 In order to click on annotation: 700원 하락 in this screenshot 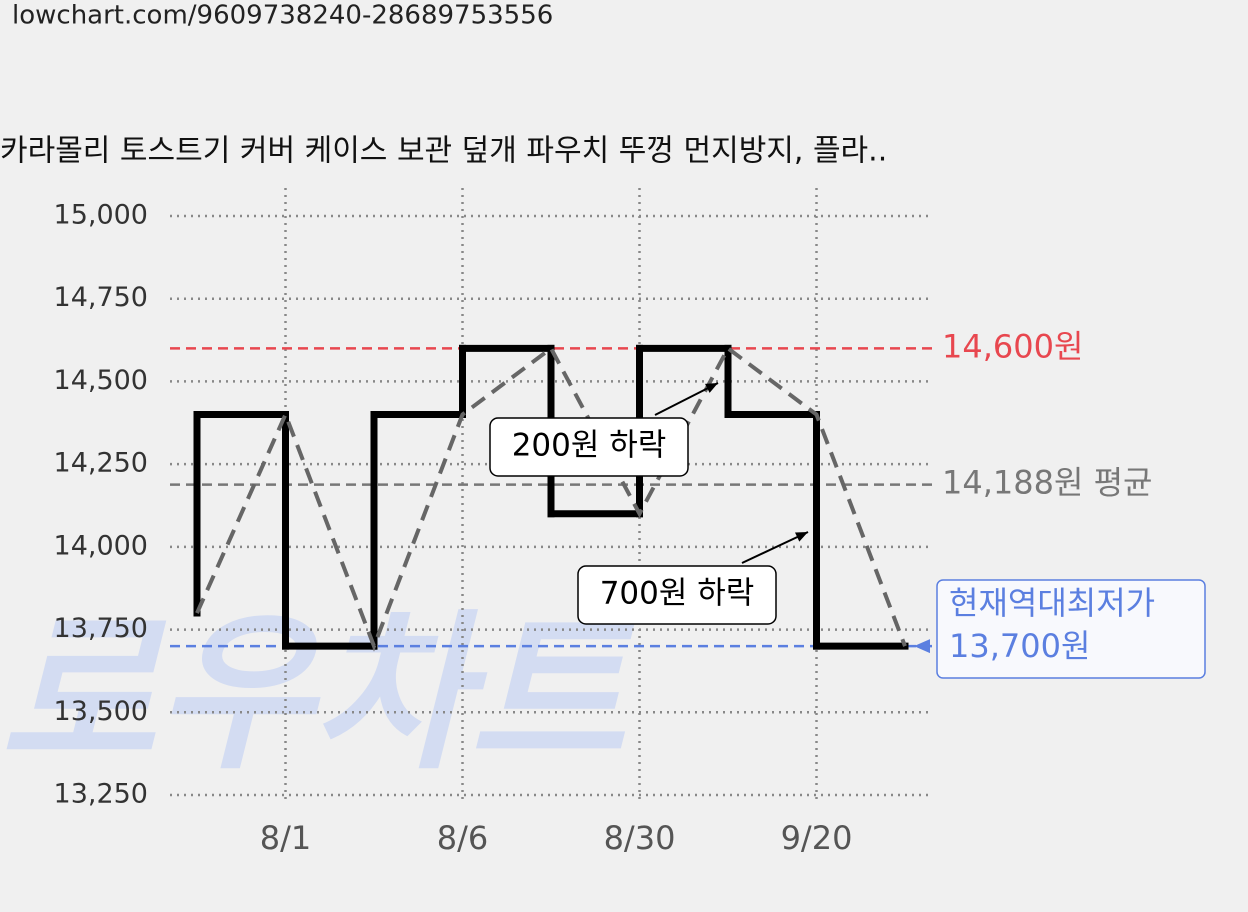, I will do `click(677, 594)`.